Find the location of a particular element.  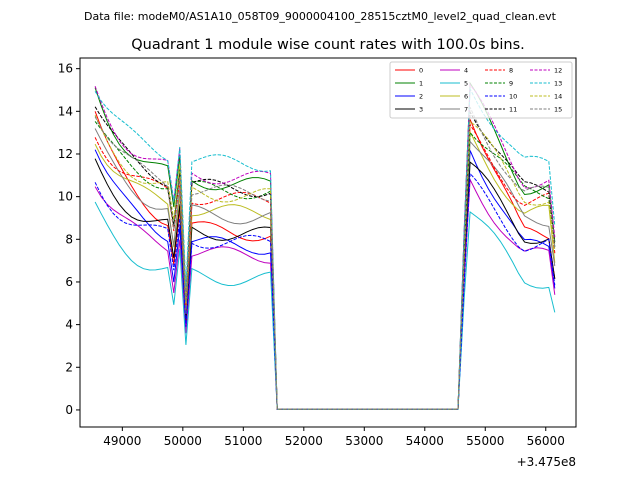

y-tick-label: 2 is located at coordinates (69, 367).